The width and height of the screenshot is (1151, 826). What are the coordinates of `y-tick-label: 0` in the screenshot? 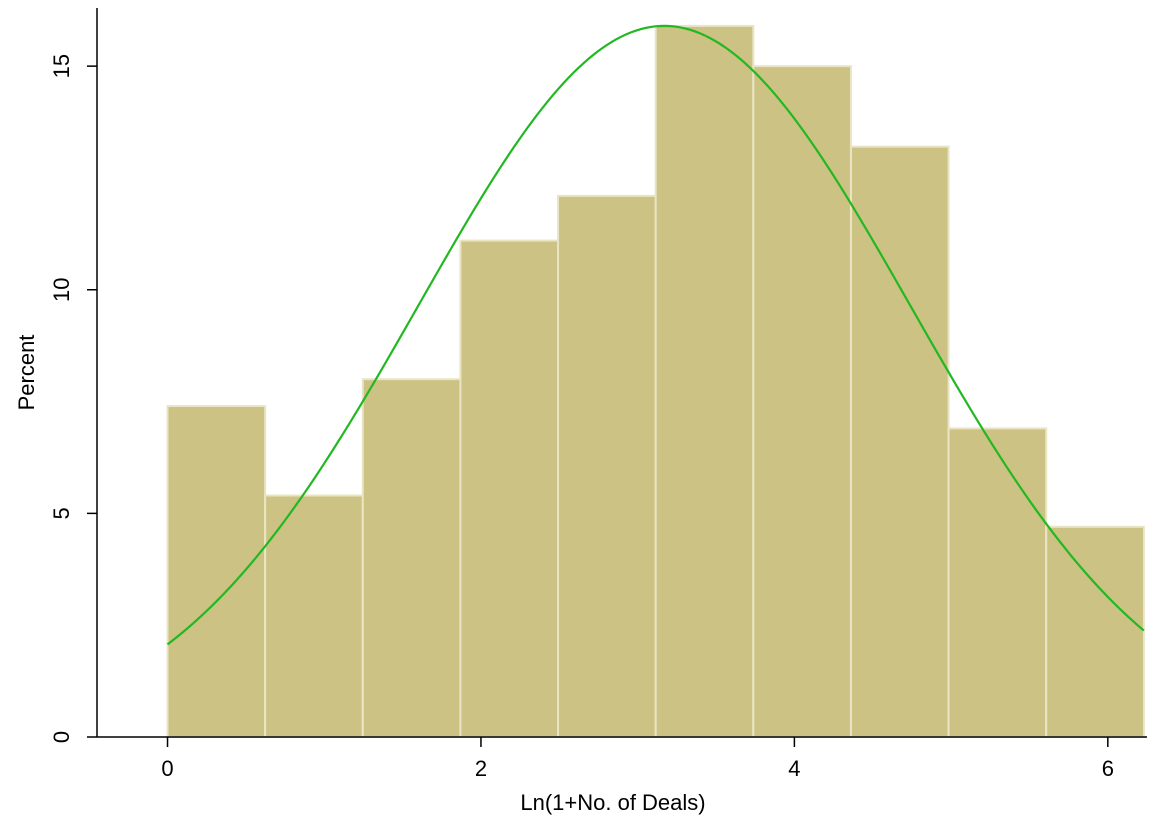 It's located at (61, 737).